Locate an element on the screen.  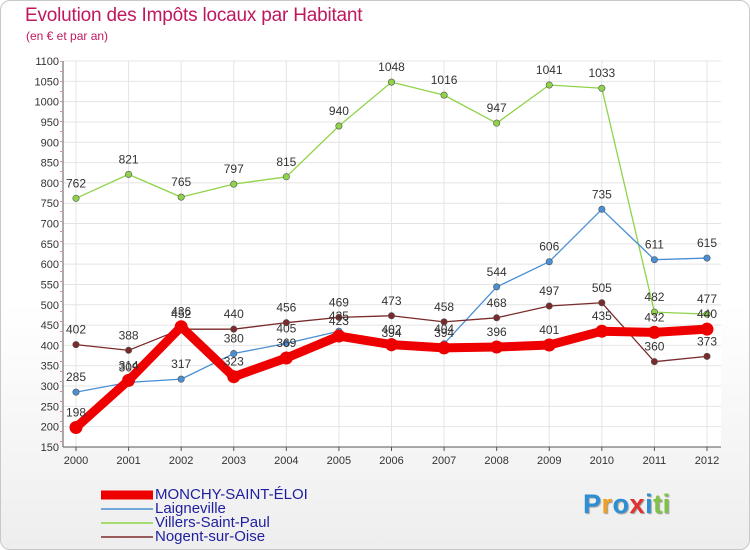
data-label-villers-saint-paul: 815 is located at coordinates (286, 162).